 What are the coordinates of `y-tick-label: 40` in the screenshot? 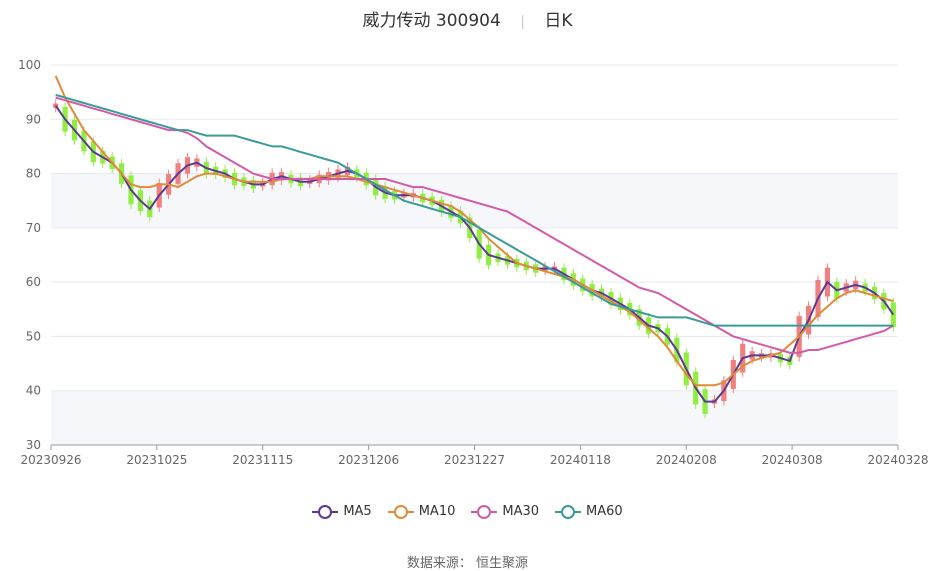 It's located at (33, 391).